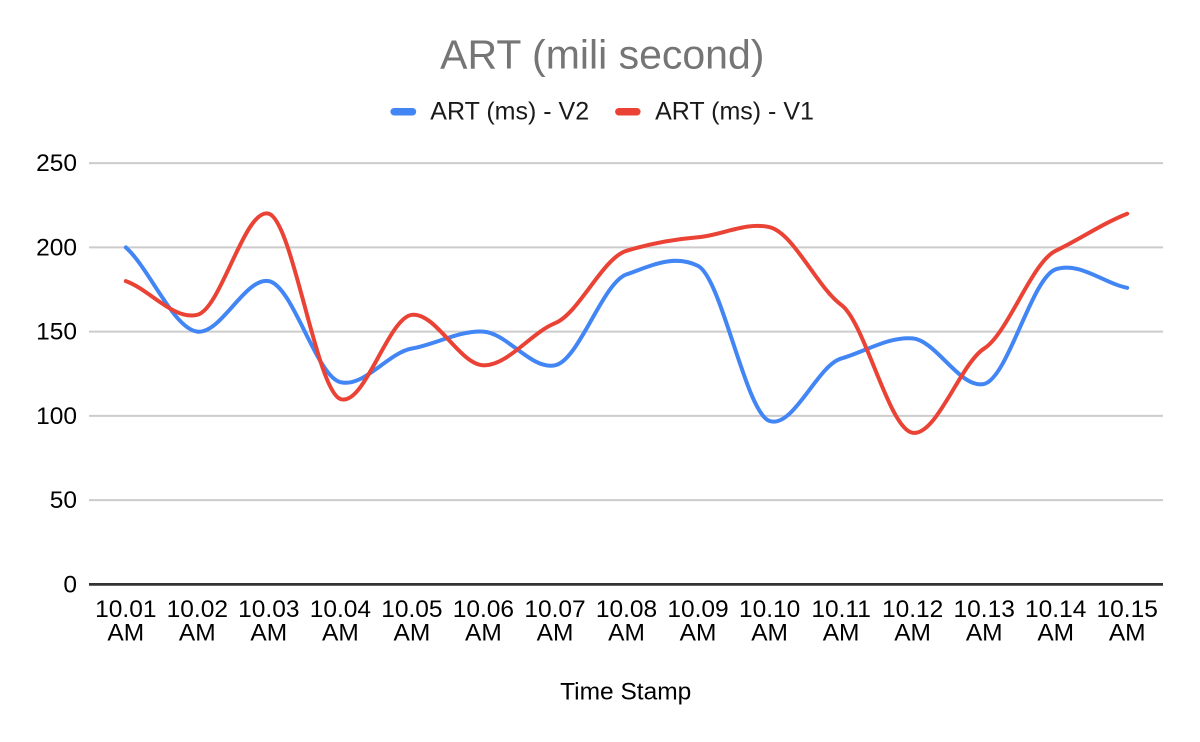  I want to click on svg-text: 0, so click(70, 584).